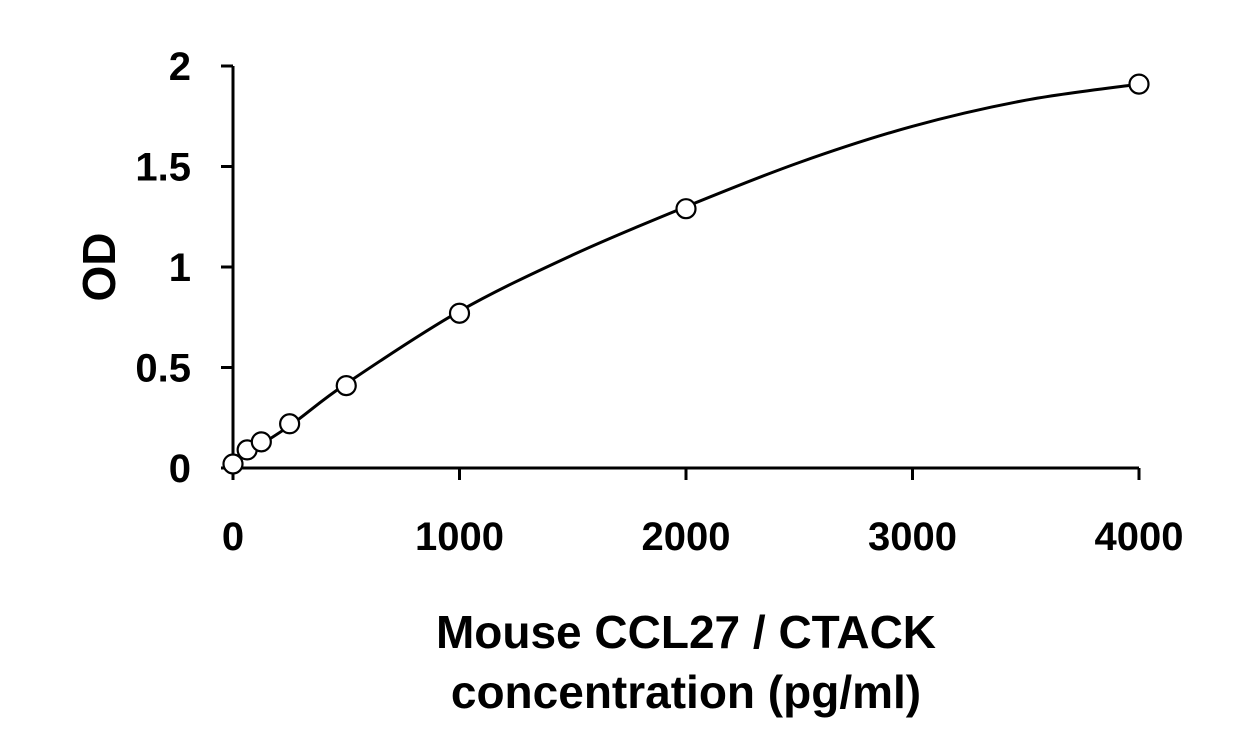 This screenshot has width=1245, height=750. I want to click on y-ticks: 0 0.5 1 1.5 2, so click(184, 268).